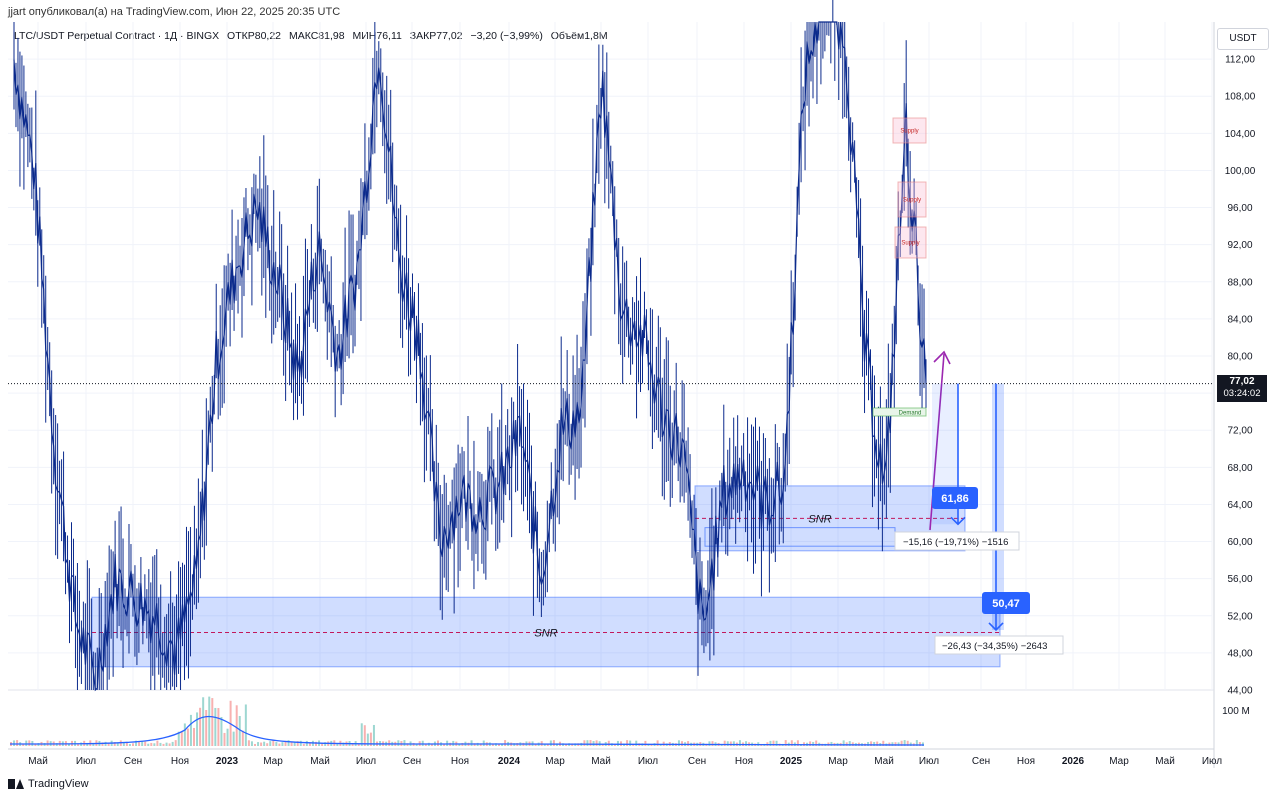 This screenshot has height=802, width=1280. I want to click on tradingview-logo-icon, so click(16, 784).